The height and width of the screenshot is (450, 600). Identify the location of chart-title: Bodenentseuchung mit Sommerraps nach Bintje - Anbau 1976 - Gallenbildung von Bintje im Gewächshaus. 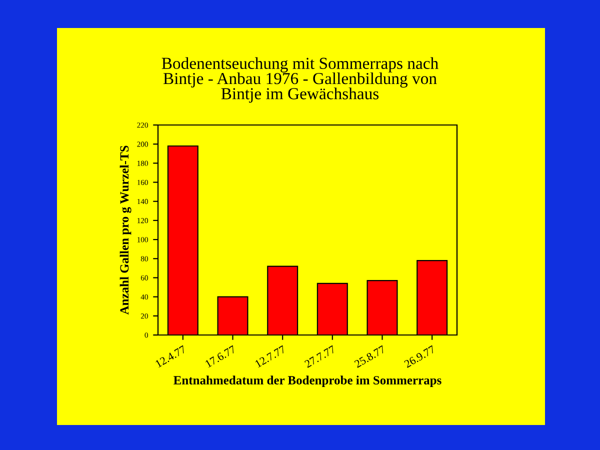
(300, 80).